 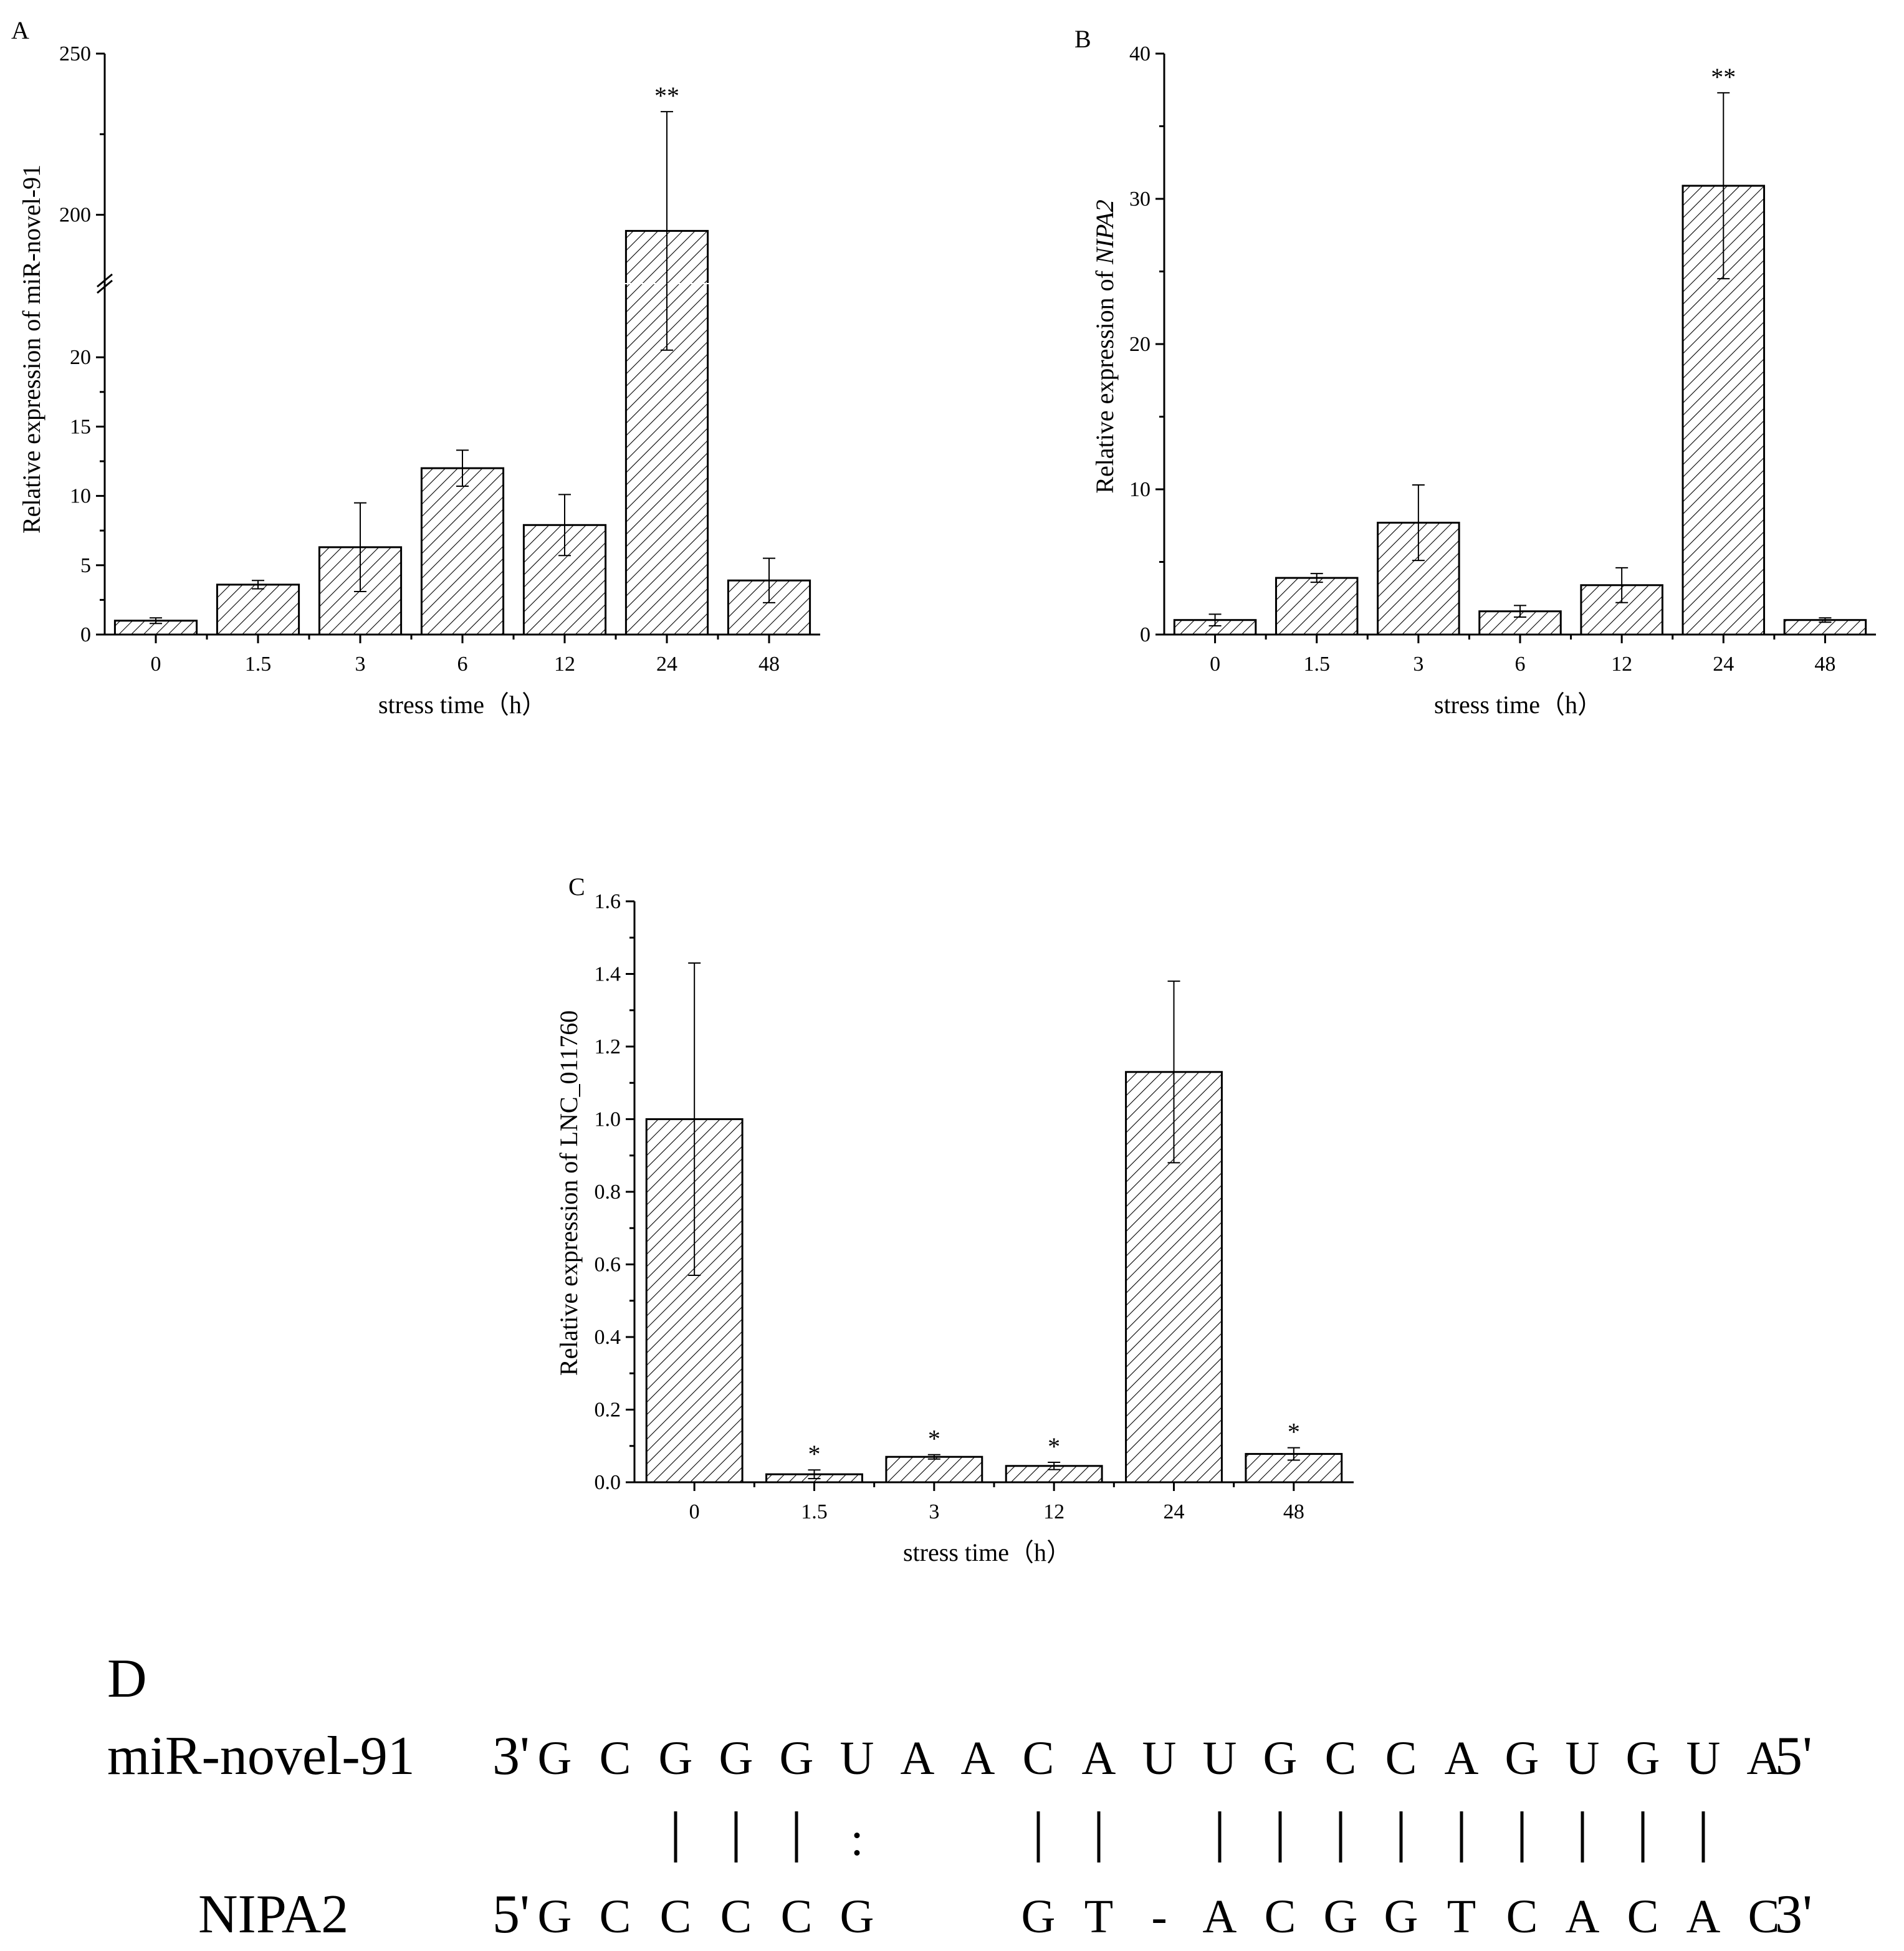 I want to click on base-pair-wobble: :, so click(x=857, y=1839).